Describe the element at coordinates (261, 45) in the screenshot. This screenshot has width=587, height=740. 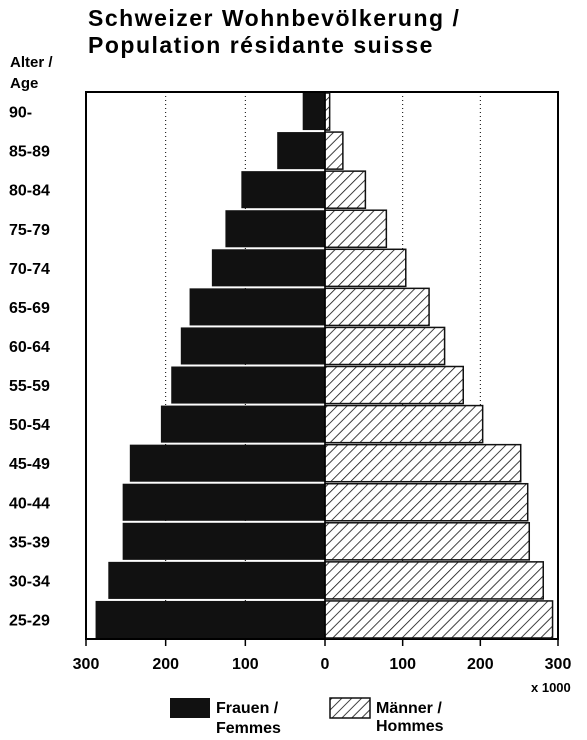
I see `chart-title-line-2: Population résidante suisse` at that location.